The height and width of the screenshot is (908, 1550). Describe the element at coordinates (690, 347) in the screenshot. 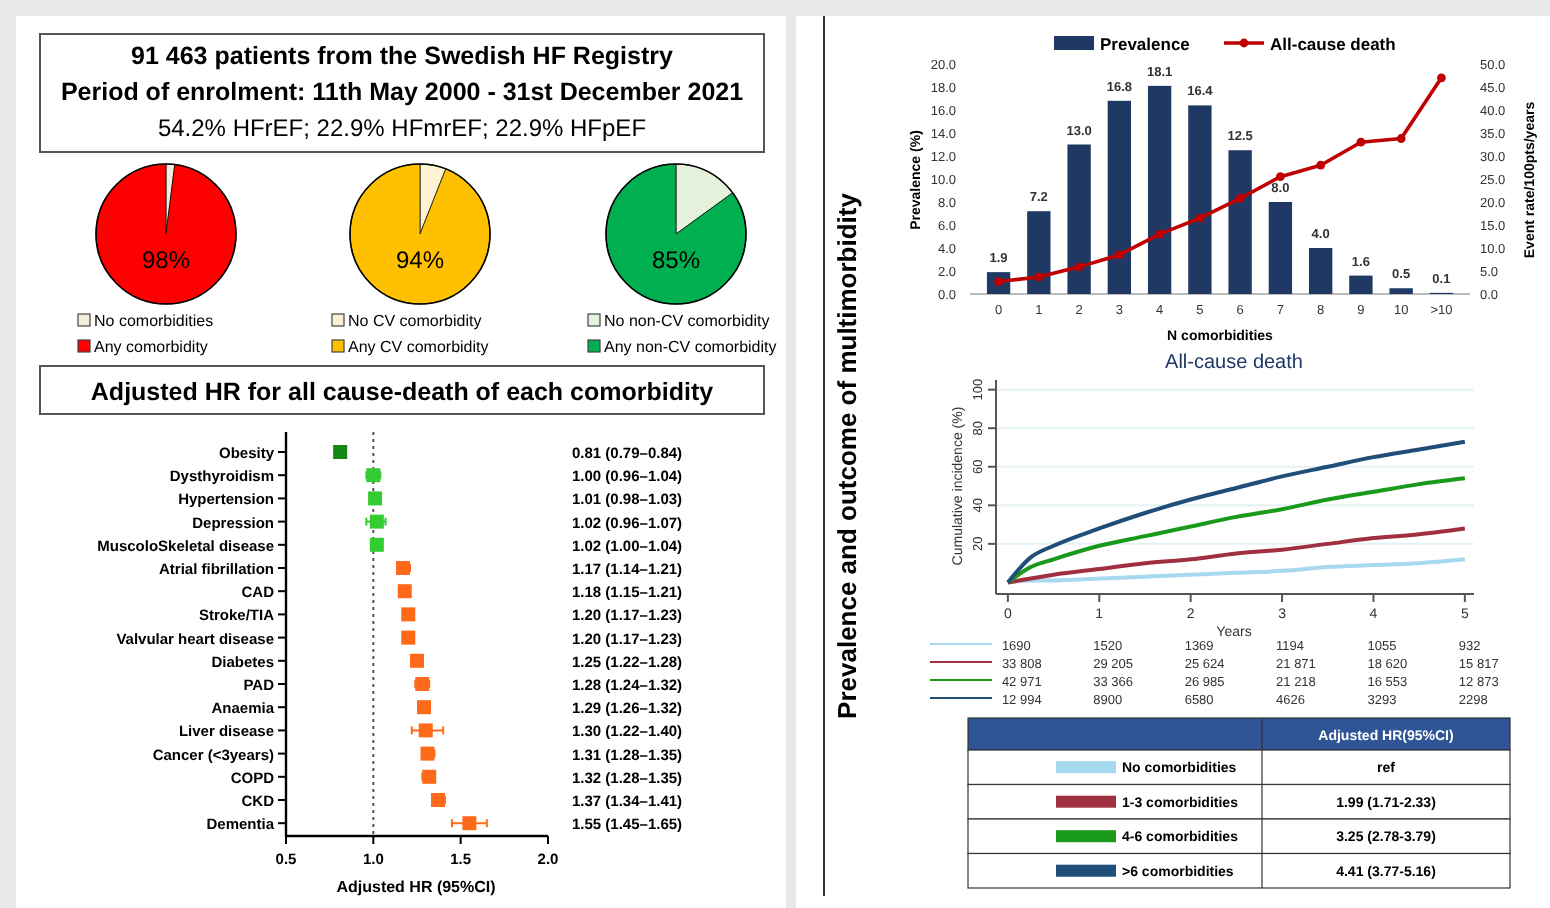

I see `legend-label: Any non-CV comorbidity` at that location.